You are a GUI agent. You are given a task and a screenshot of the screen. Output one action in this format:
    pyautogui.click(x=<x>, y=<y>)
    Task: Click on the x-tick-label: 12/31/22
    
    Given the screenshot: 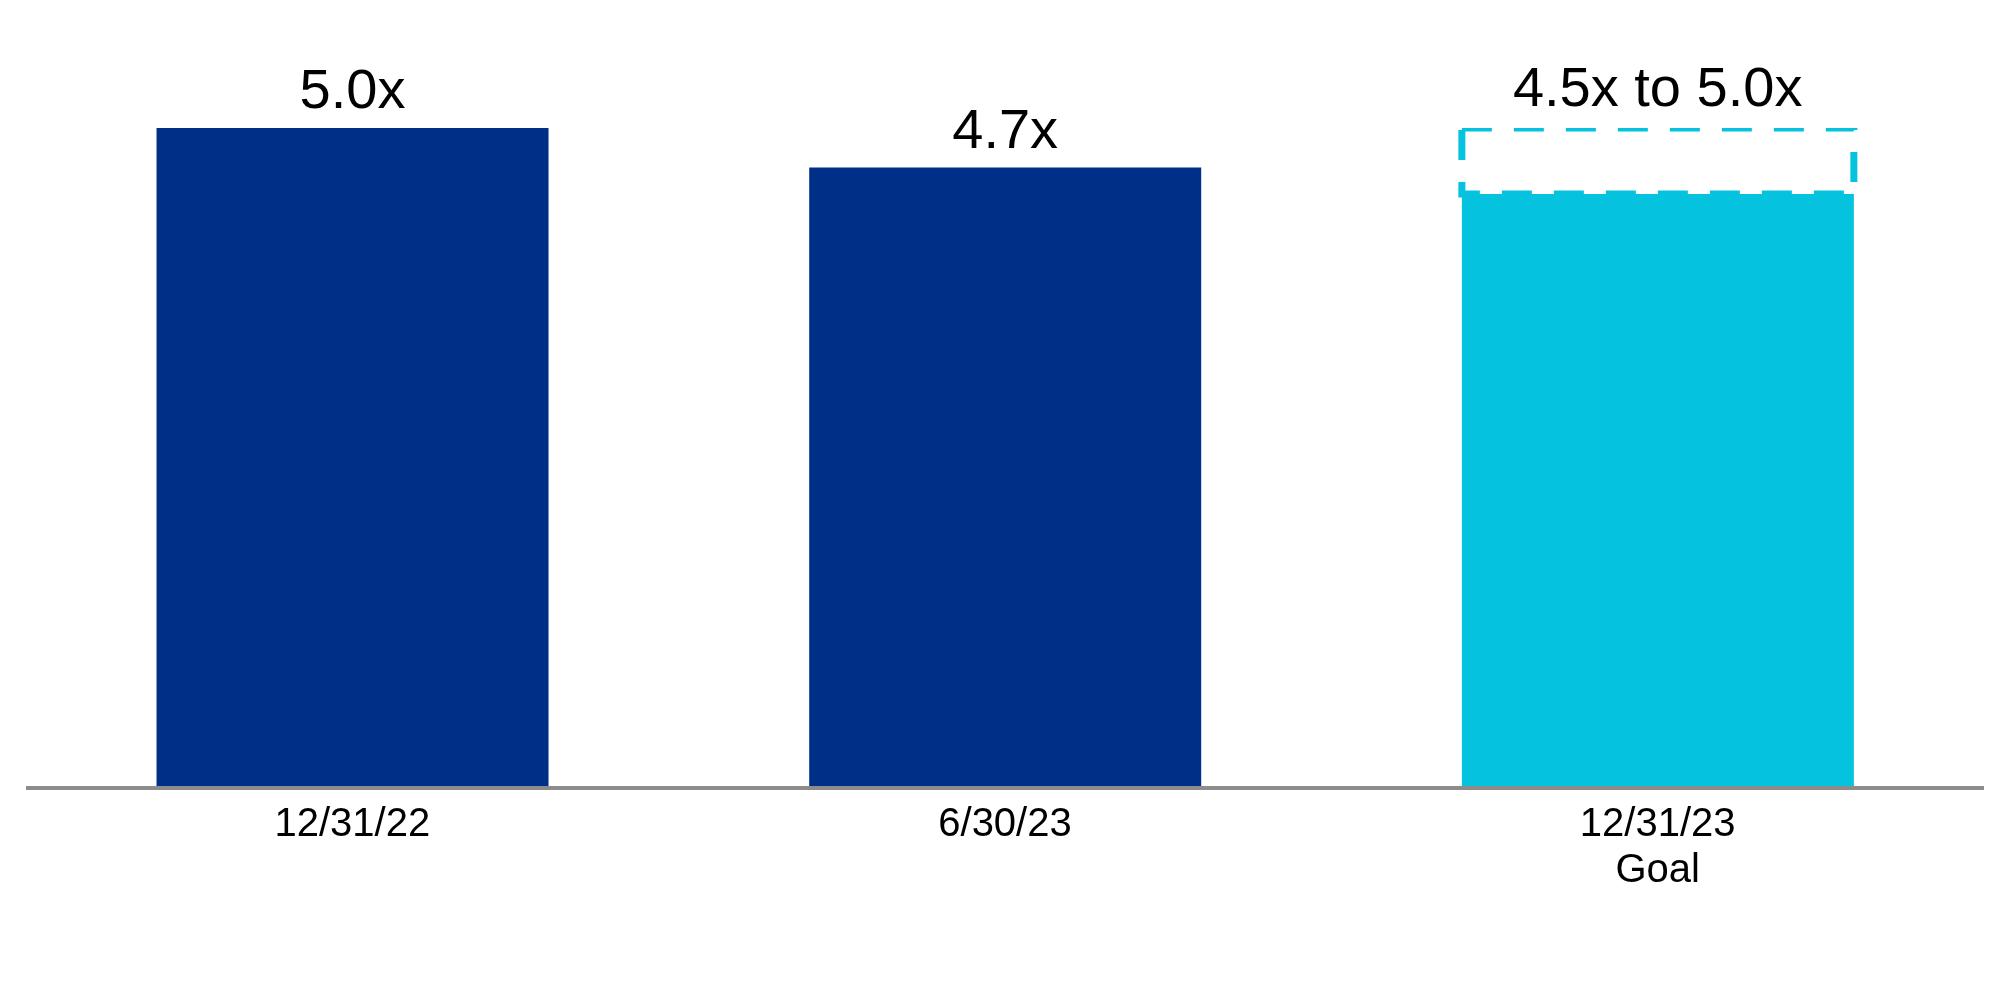 What is the action you would take?
    pyautogui.click(x=352, y=822)
    